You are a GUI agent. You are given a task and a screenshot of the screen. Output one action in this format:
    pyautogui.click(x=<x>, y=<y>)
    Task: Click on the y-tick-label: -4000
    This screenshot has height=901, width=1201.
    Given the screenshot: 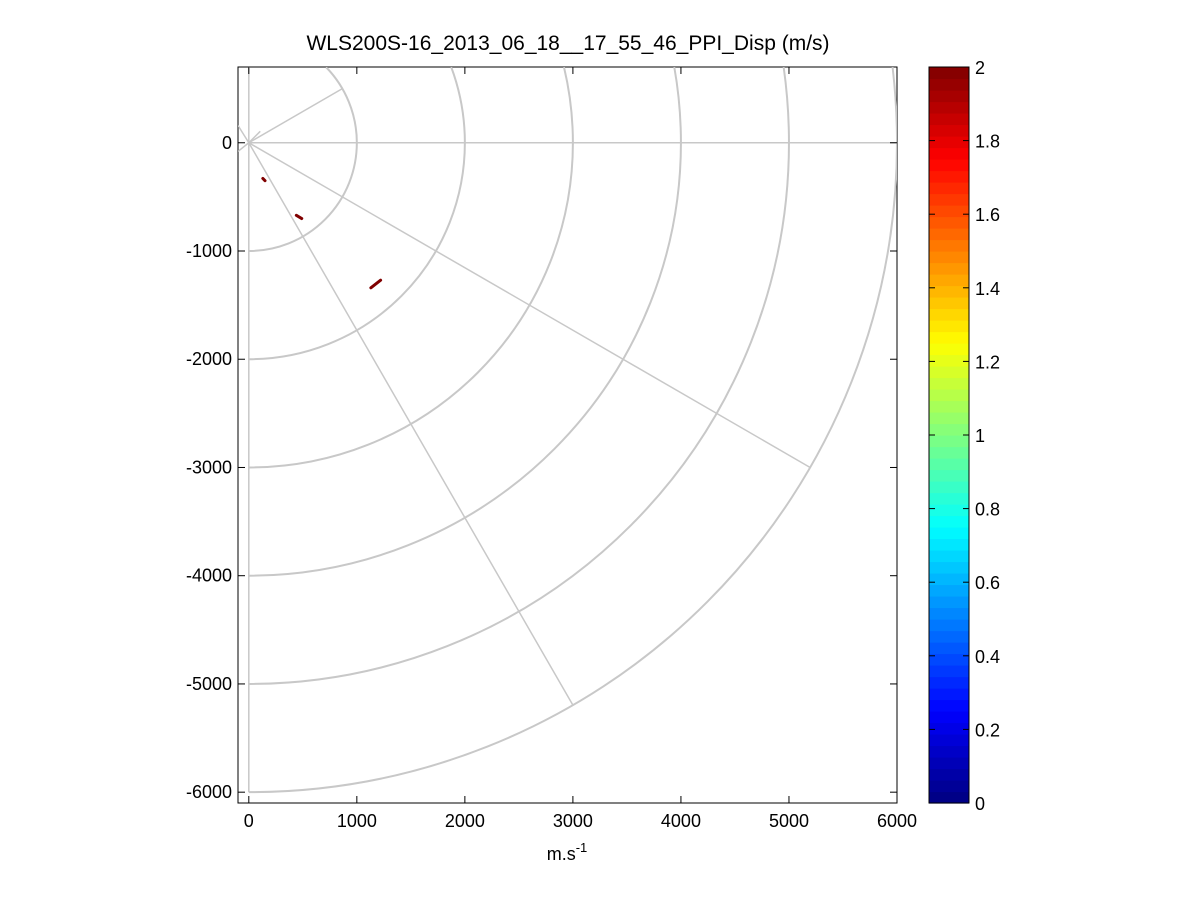 What is the action you would take?
    pyautogui.click(x=209, y=576)
    